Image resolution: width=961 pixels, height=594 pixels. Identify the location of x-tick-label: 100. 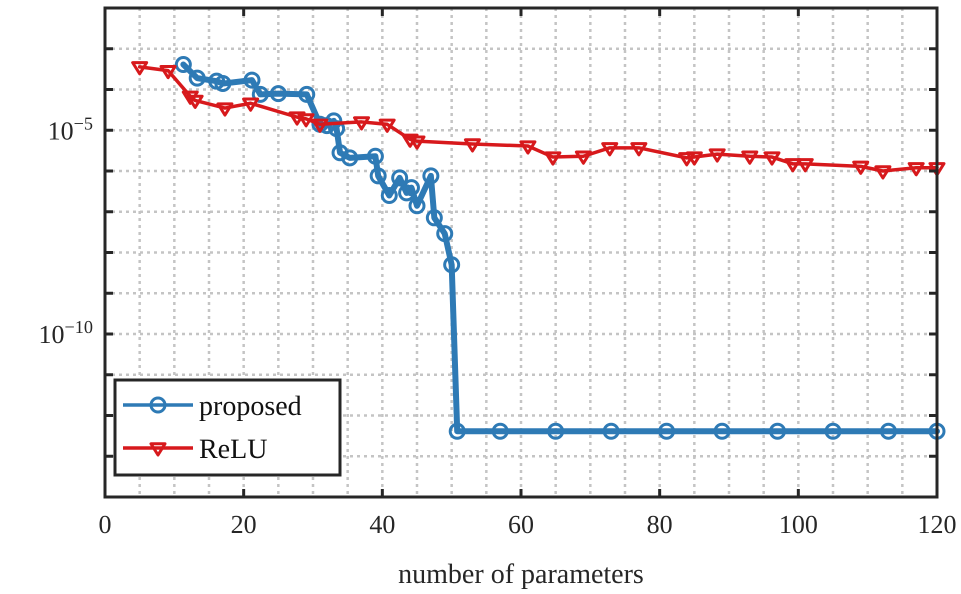
(798, 524).